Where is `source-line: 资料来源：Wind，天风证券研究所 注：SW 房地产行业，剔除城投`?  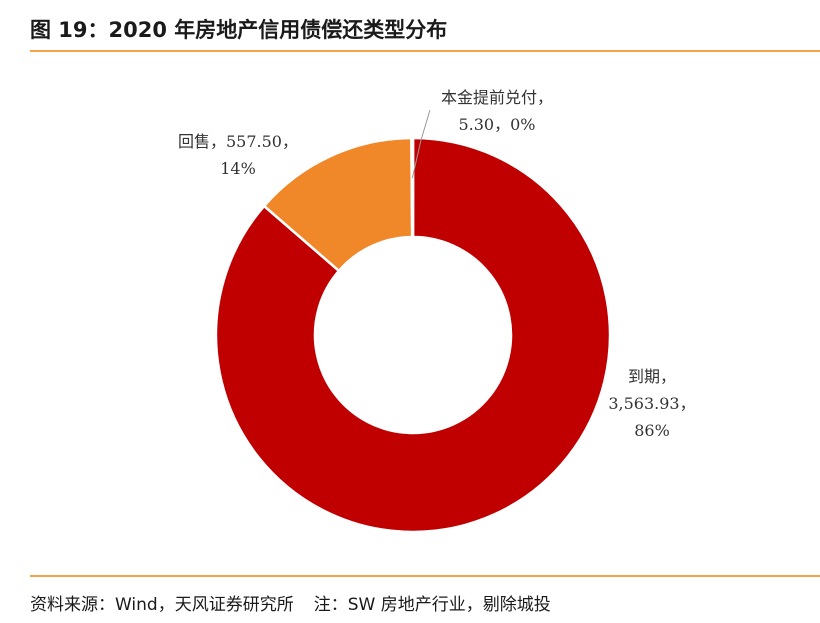 source-line: 资料来源：Wind，天风证券研究所 注：SW 房地产行业，剔除城投 is located at coordinates (290, 602).